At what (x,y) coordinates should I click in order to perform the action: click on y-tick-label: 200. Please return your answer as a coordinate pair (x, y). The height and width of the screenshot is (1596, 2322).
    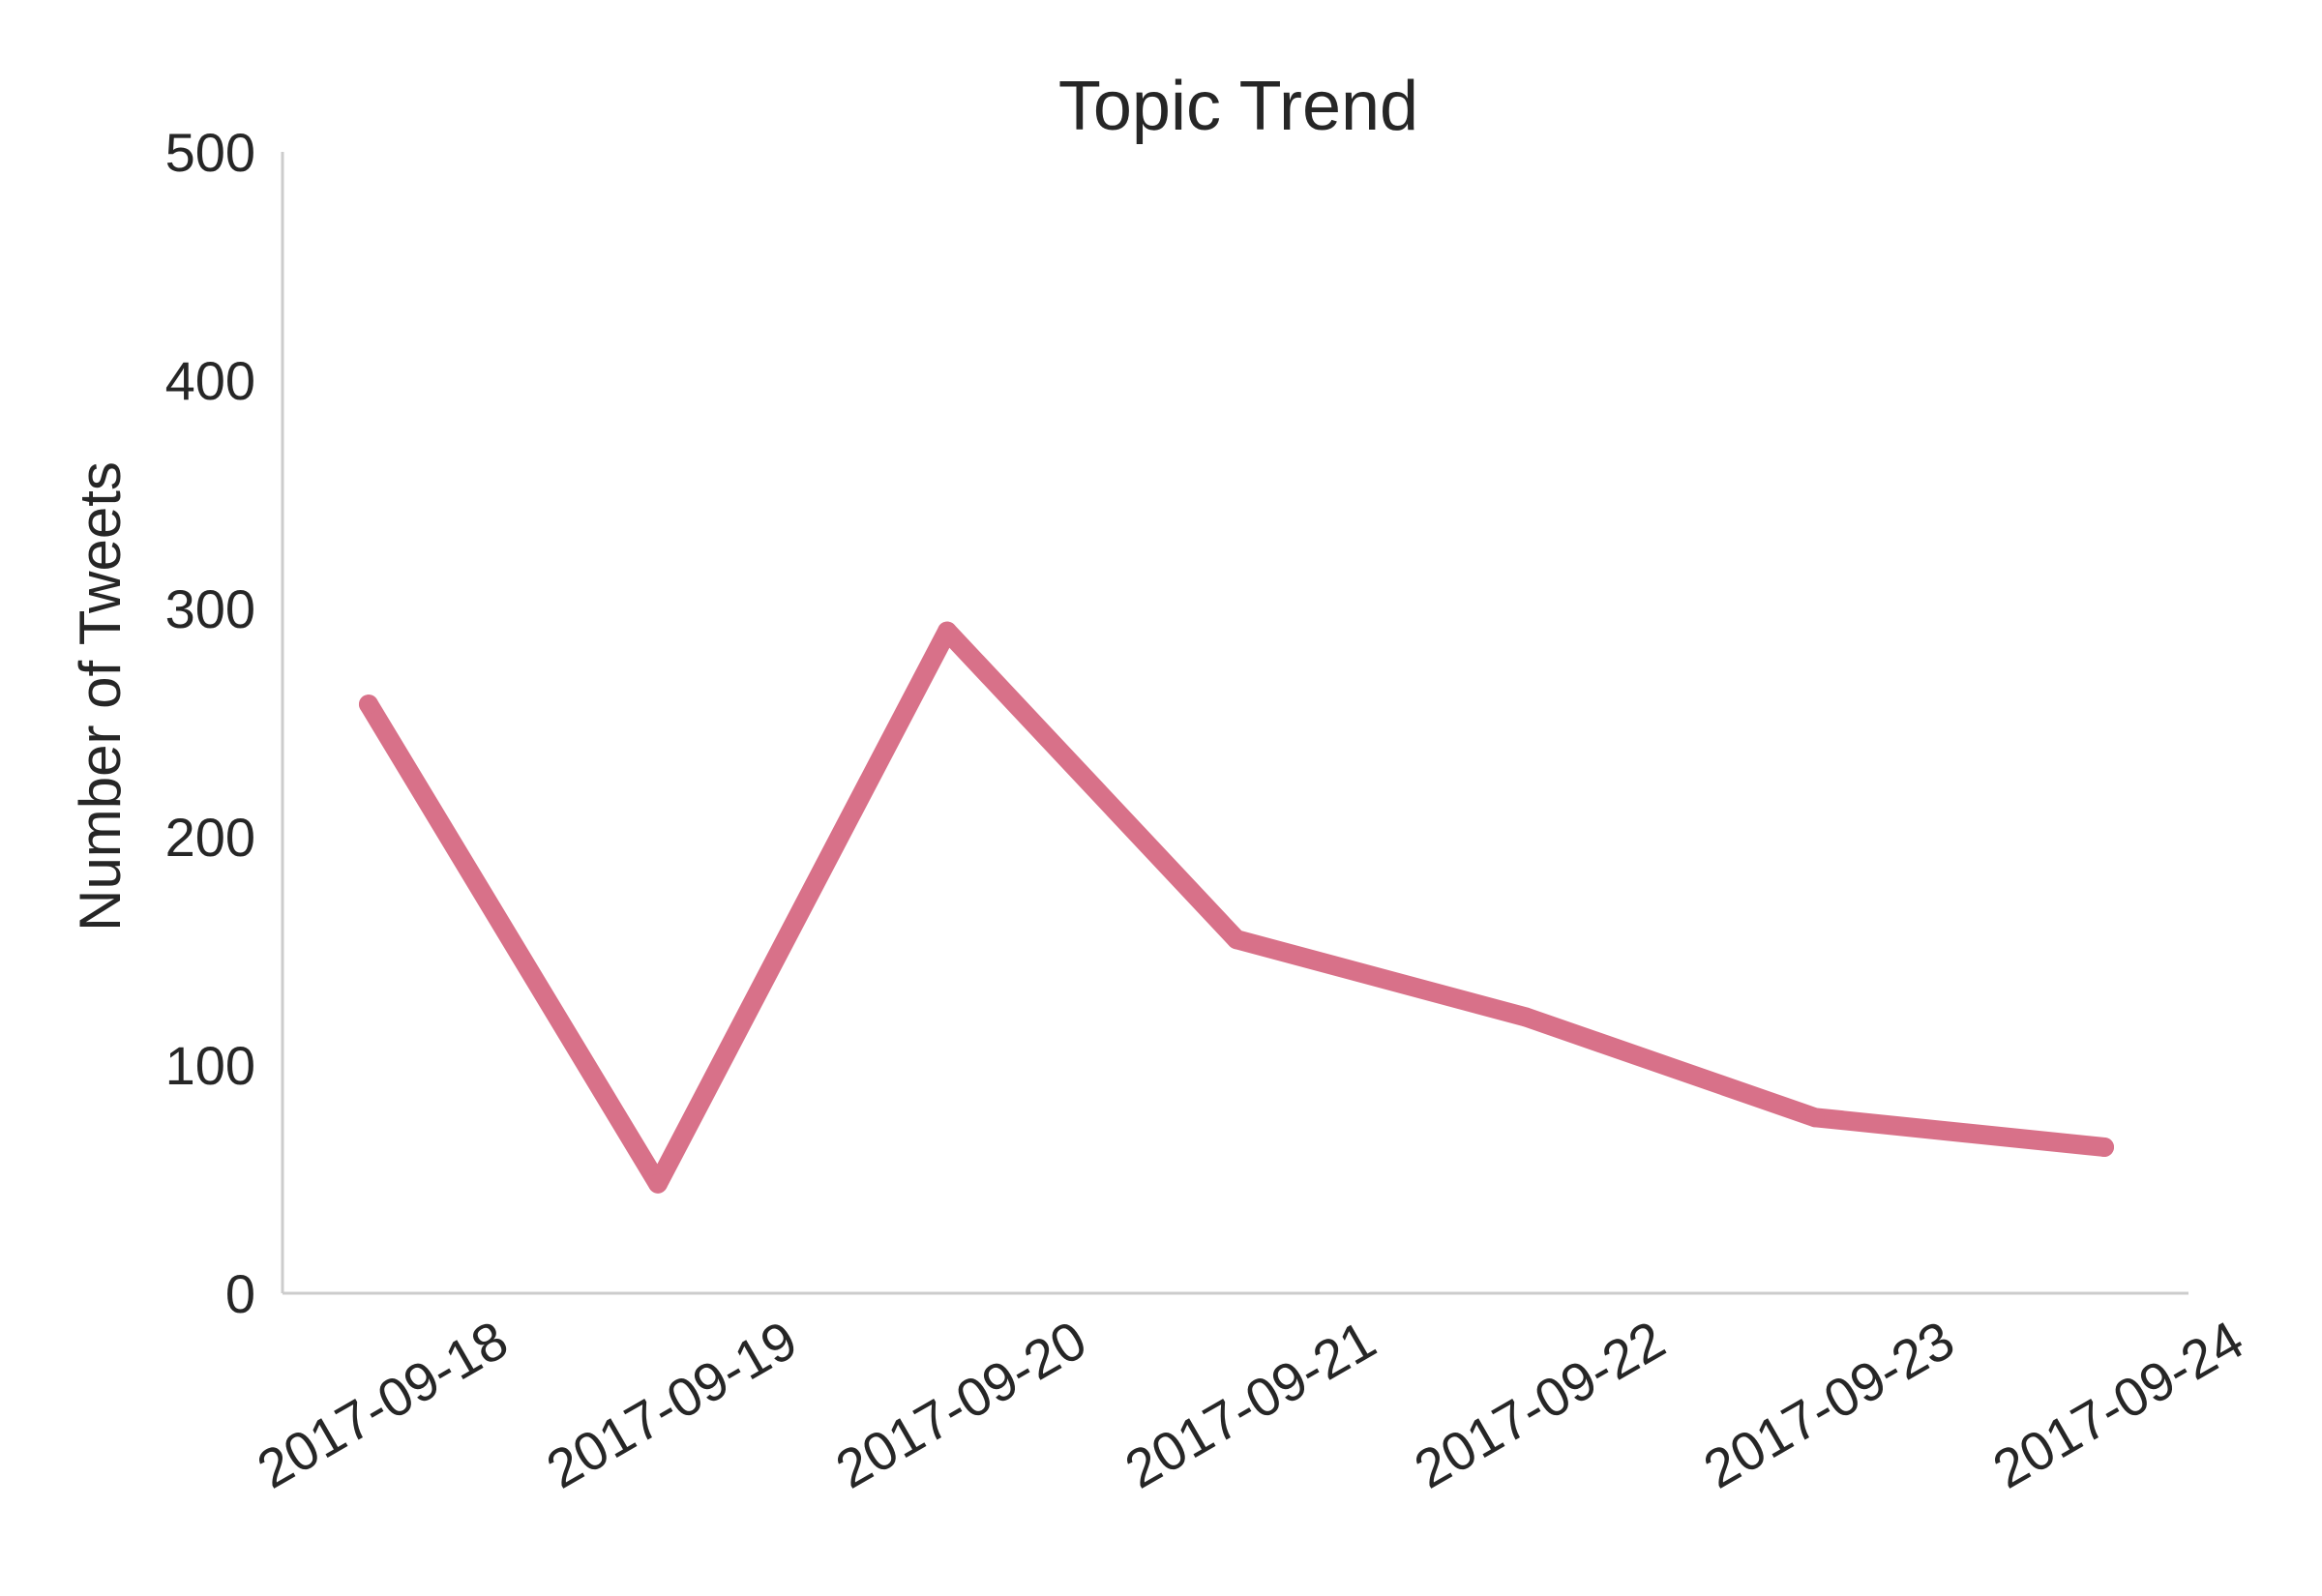
    Looking at the image, I should click on (210, 837).